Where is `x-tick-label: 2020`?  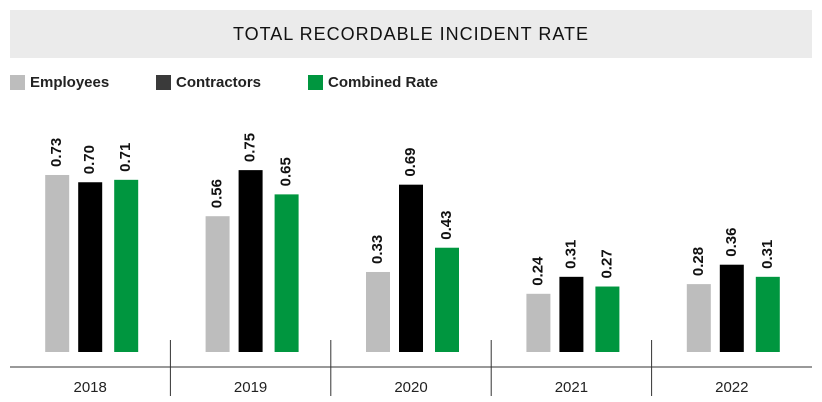 x-tick-label: 2020 is located at coordinates (410, 387).